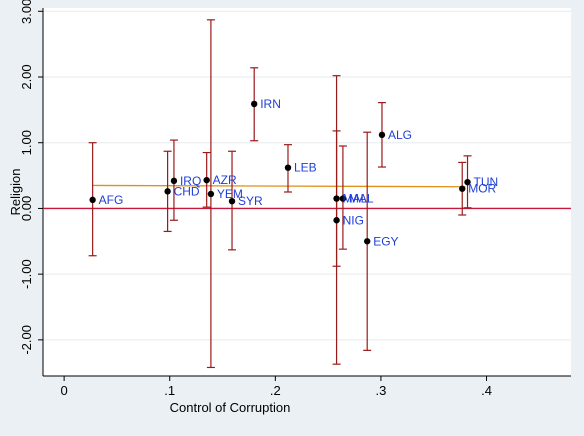  What do you see at coordinates (26, 12) in the screenshot?
I see `y-tick-label: 3.00` at bounding box center [26, 12].